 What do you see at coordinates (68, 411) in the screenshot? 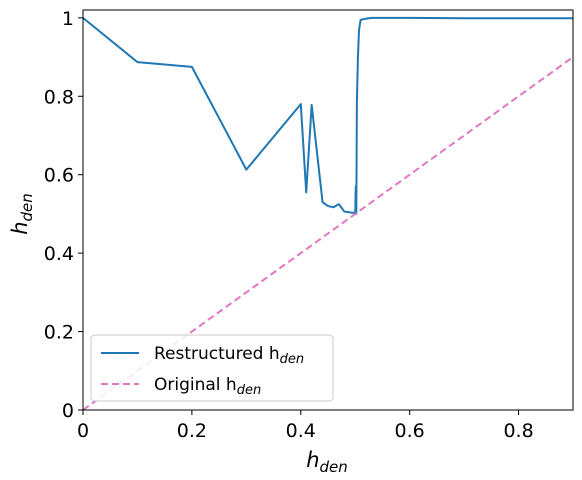
I see `y-tick-label: 0` at bounding box center [68, 411].